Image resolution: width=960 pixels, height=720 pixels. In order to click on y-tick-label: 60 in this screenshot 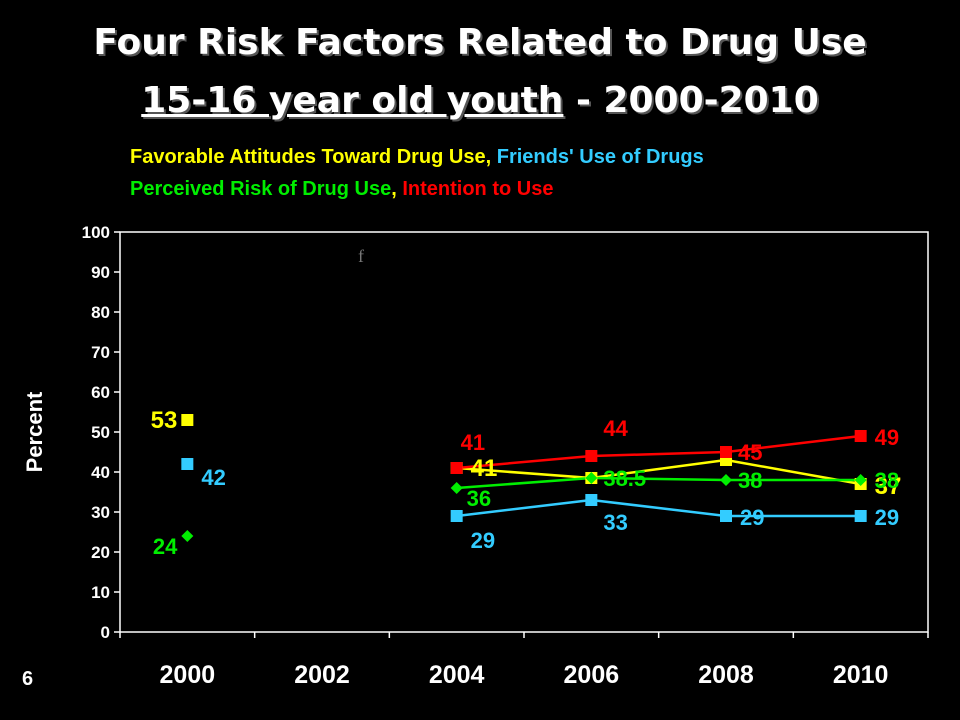, I will do `click(100, 392)`.